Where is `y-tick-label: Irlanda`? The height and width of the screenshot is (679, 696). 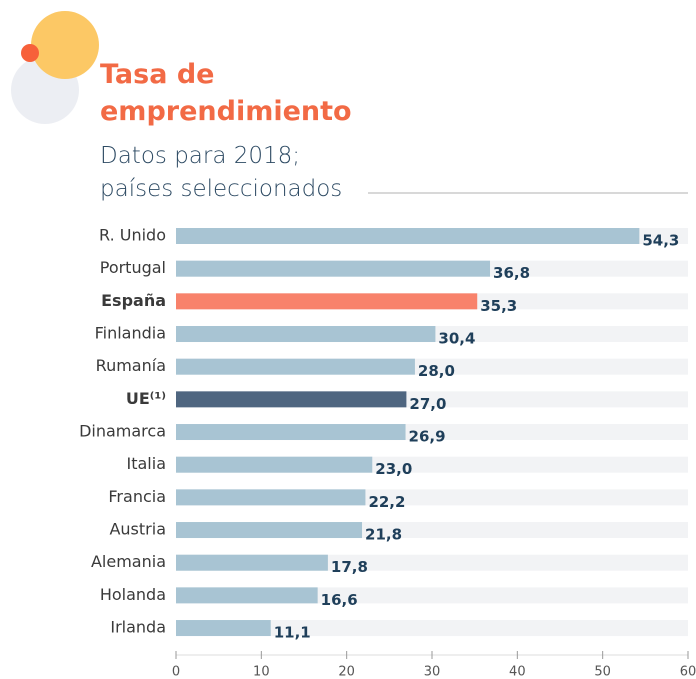
y-tick-label: Irlanda is located at coordinates (138, 627).